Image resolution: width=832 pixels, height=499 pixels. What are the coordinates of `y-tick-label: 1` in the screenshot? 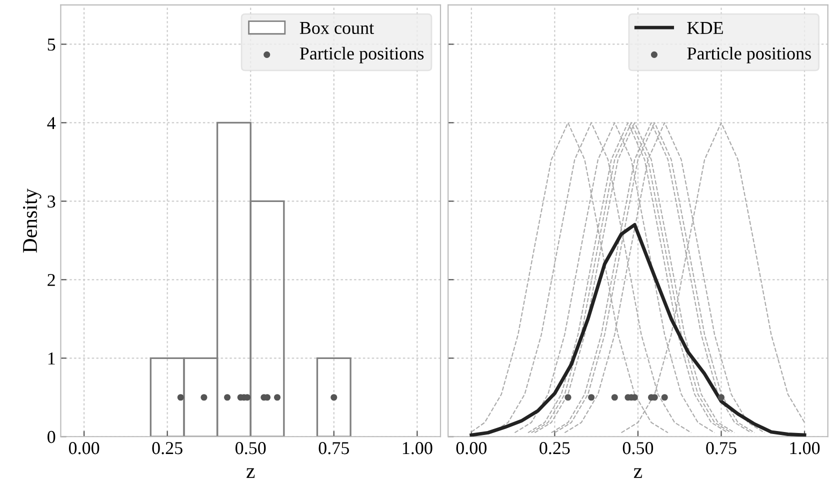 It's located at (51, 358).